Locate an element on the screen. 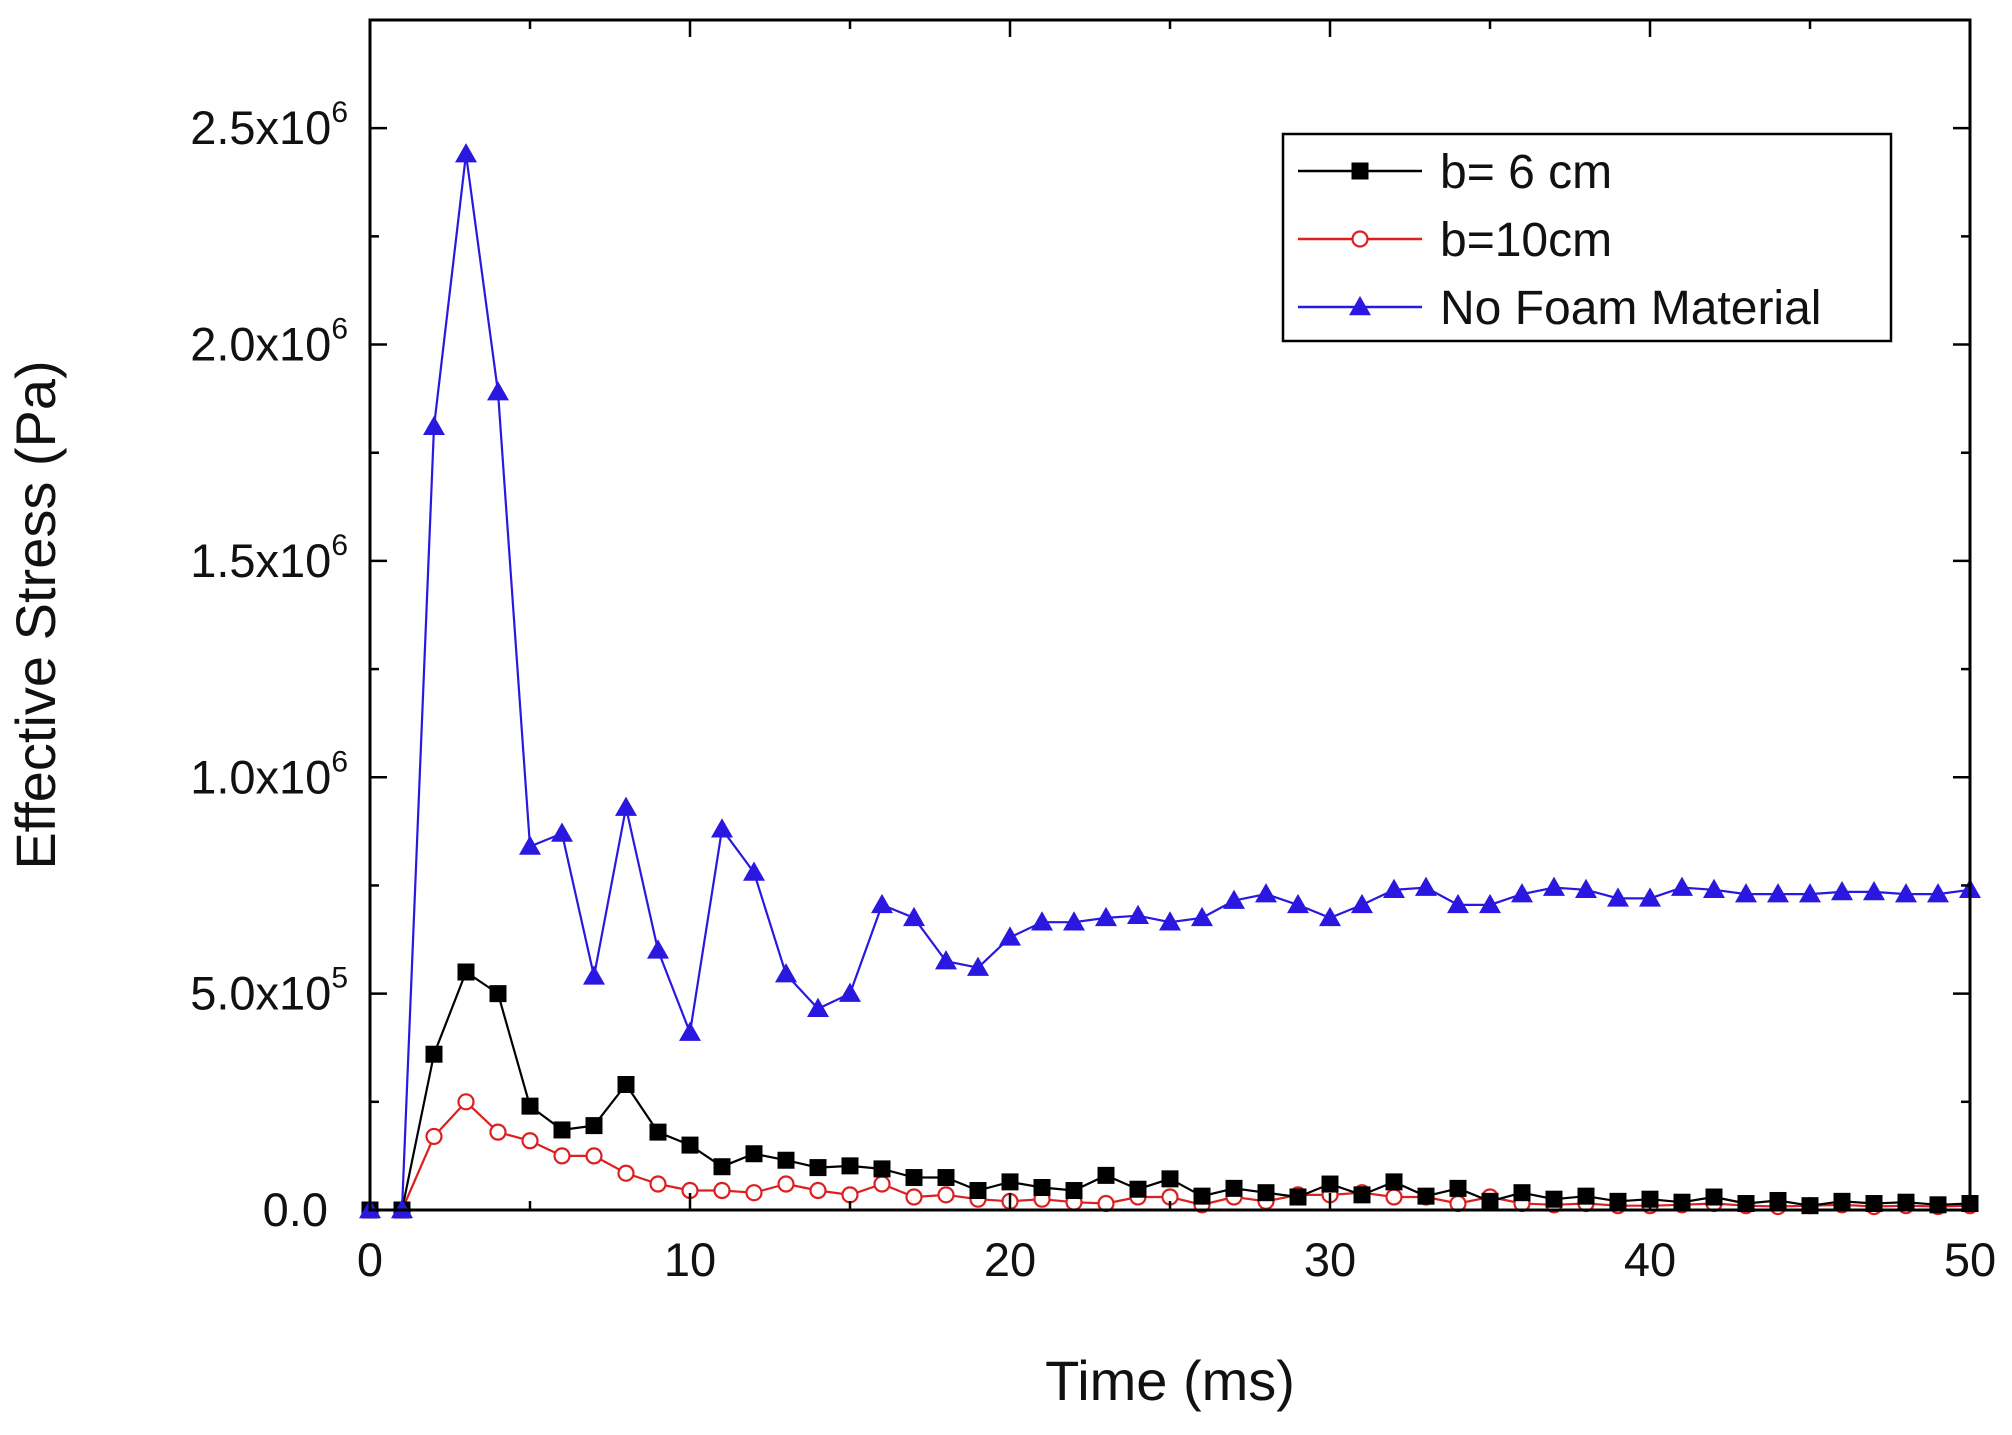 This screenshot has width=2012, height=1435. y-tick-label: 1.0x10⁶ is located at coordinates (269, 774).